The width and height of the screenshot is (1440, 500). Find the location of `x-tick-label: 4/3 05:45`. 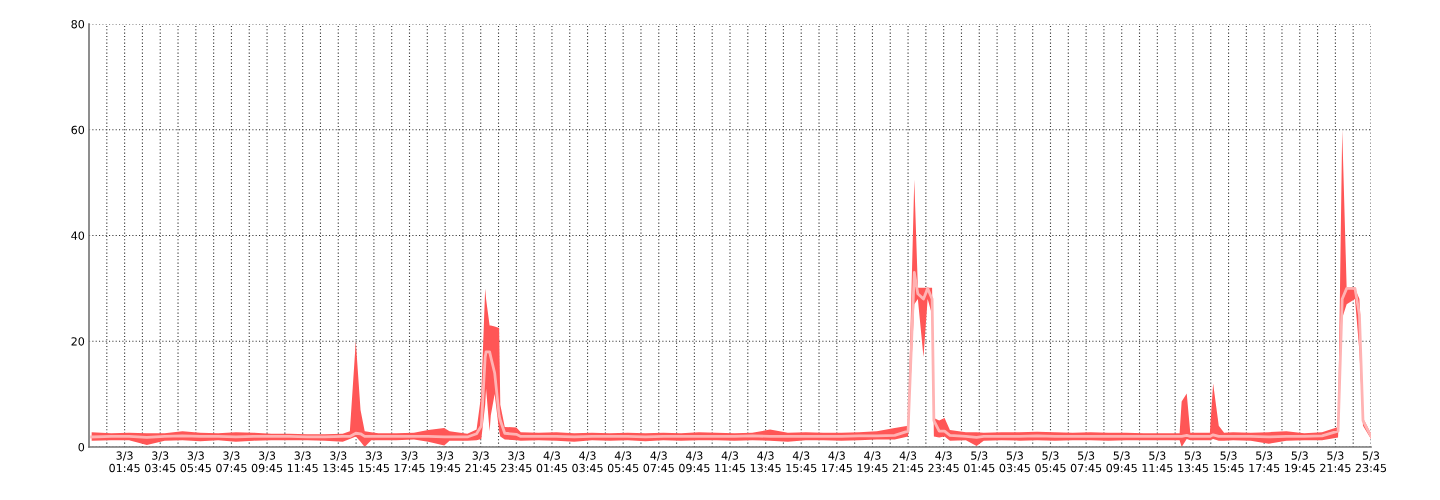

x-tick-label: 4/3 05:45 is located at coordinates (623, 462).